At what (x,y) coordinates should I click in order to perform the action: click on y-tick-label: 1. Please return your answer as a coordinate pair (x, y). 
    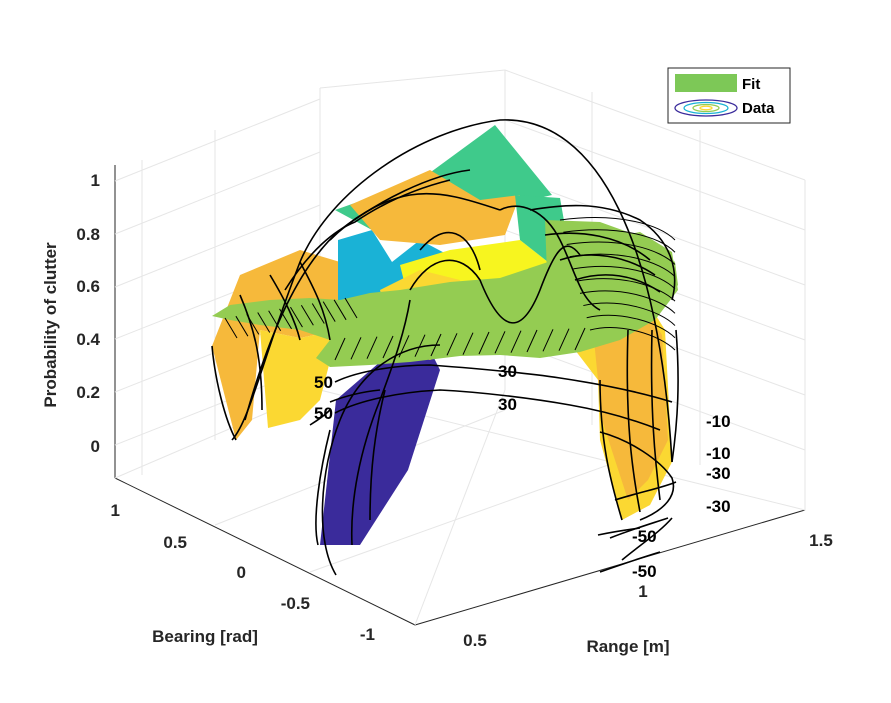
    Looking at the image, I should click on (115, 510).